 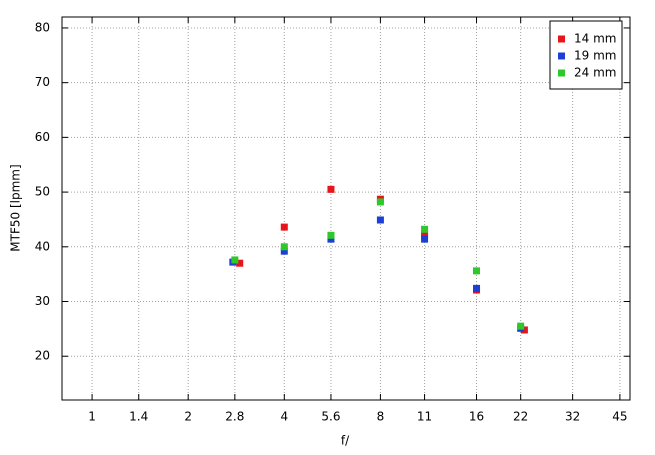 What do you see at coordinates (42, 192) in the screenshot?
I see `y-tick-label: 50` at bounding box center [42, 192].